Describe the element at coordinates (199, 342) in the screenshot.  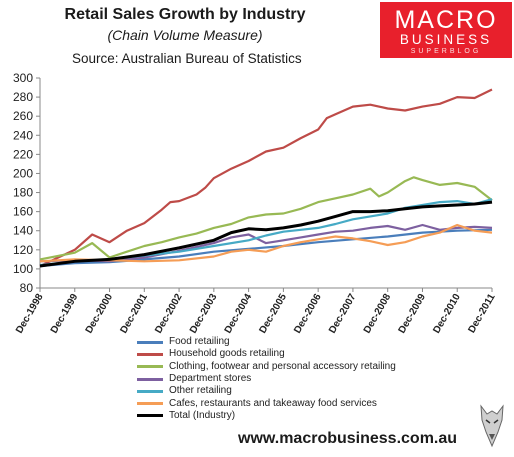
I see `legend-label: Food retailing` at that location.